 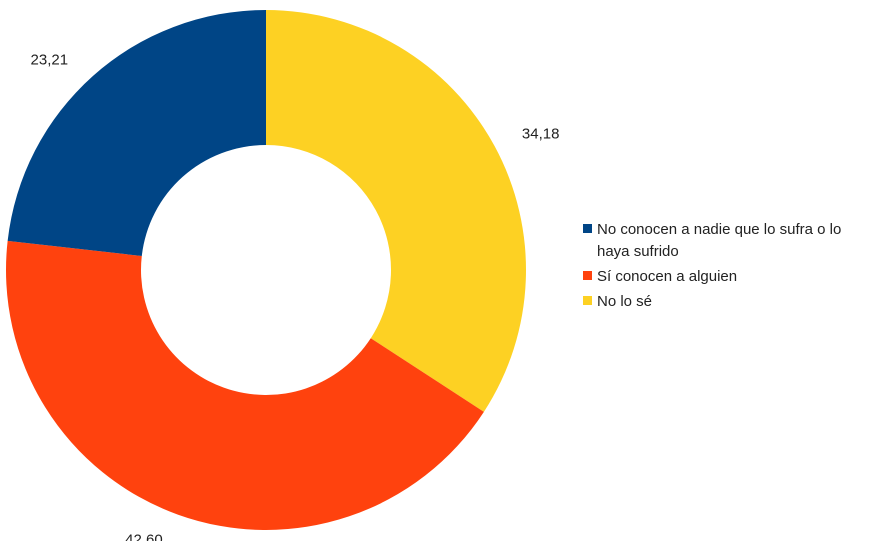 What do you see at coordinates (587, 228) in the screenshot?
I see `legend-swatch-no-conocen` at bounding box center [587, 228].